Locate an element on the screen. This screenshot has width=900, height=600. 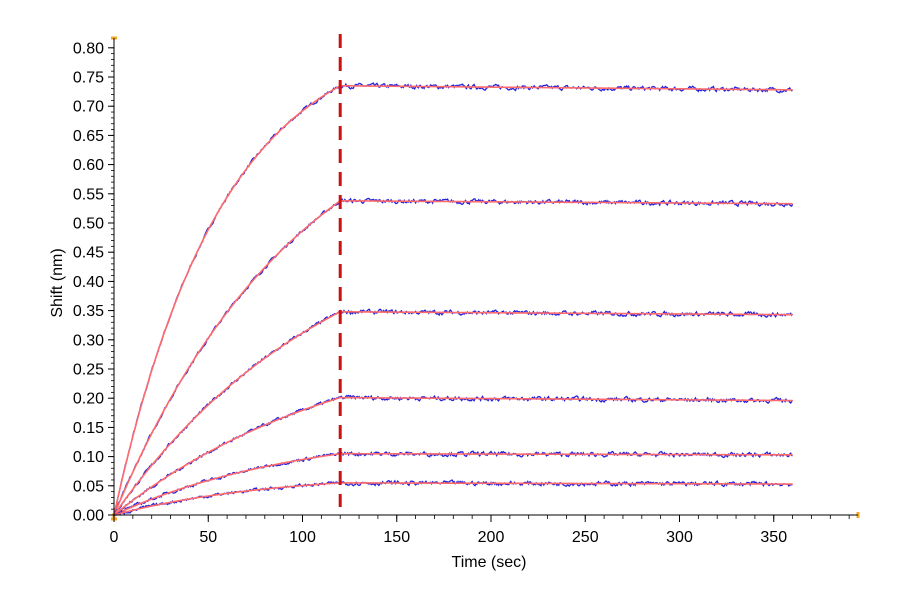
x-tick-label: 250 is located at coordinates (585, 537).